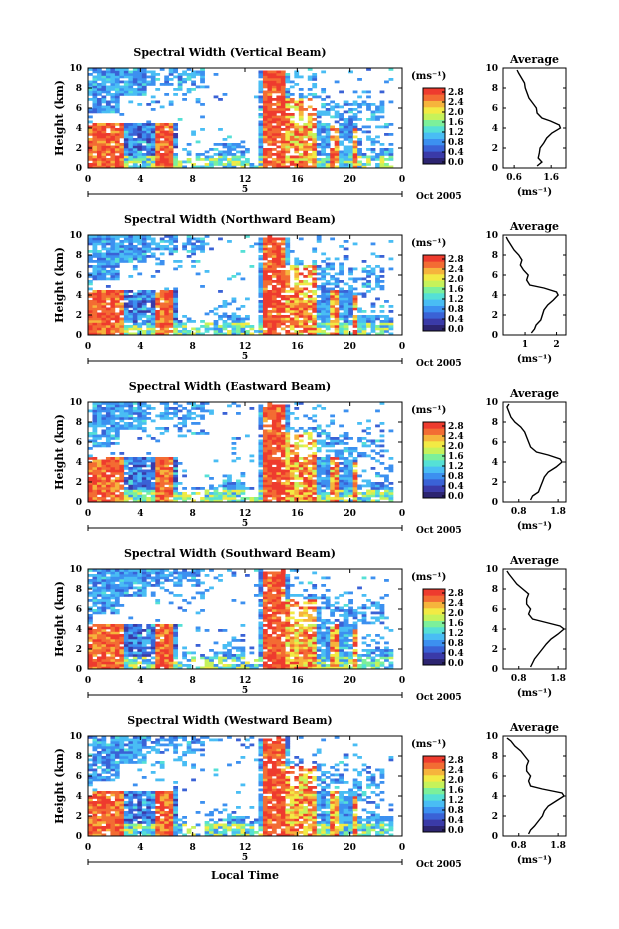  What do you see at coordinates (79, 256) in the screenshot?
I see `y-tick-label: 8` at bounding box center [79, 256].